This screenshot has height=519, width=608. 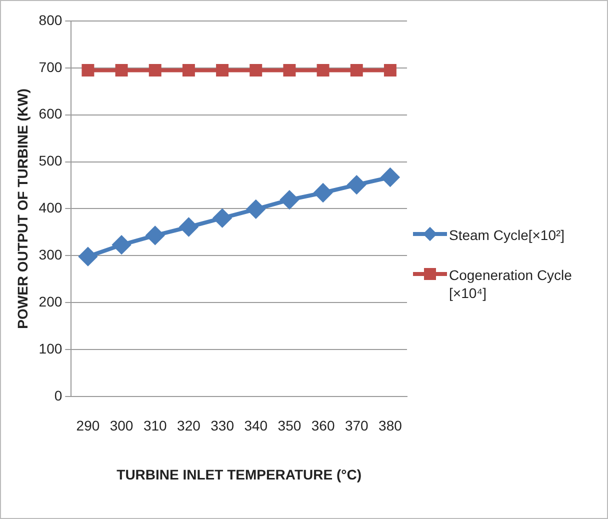 I want to click on x-tick-label: 310, so click(x=155, y=426).